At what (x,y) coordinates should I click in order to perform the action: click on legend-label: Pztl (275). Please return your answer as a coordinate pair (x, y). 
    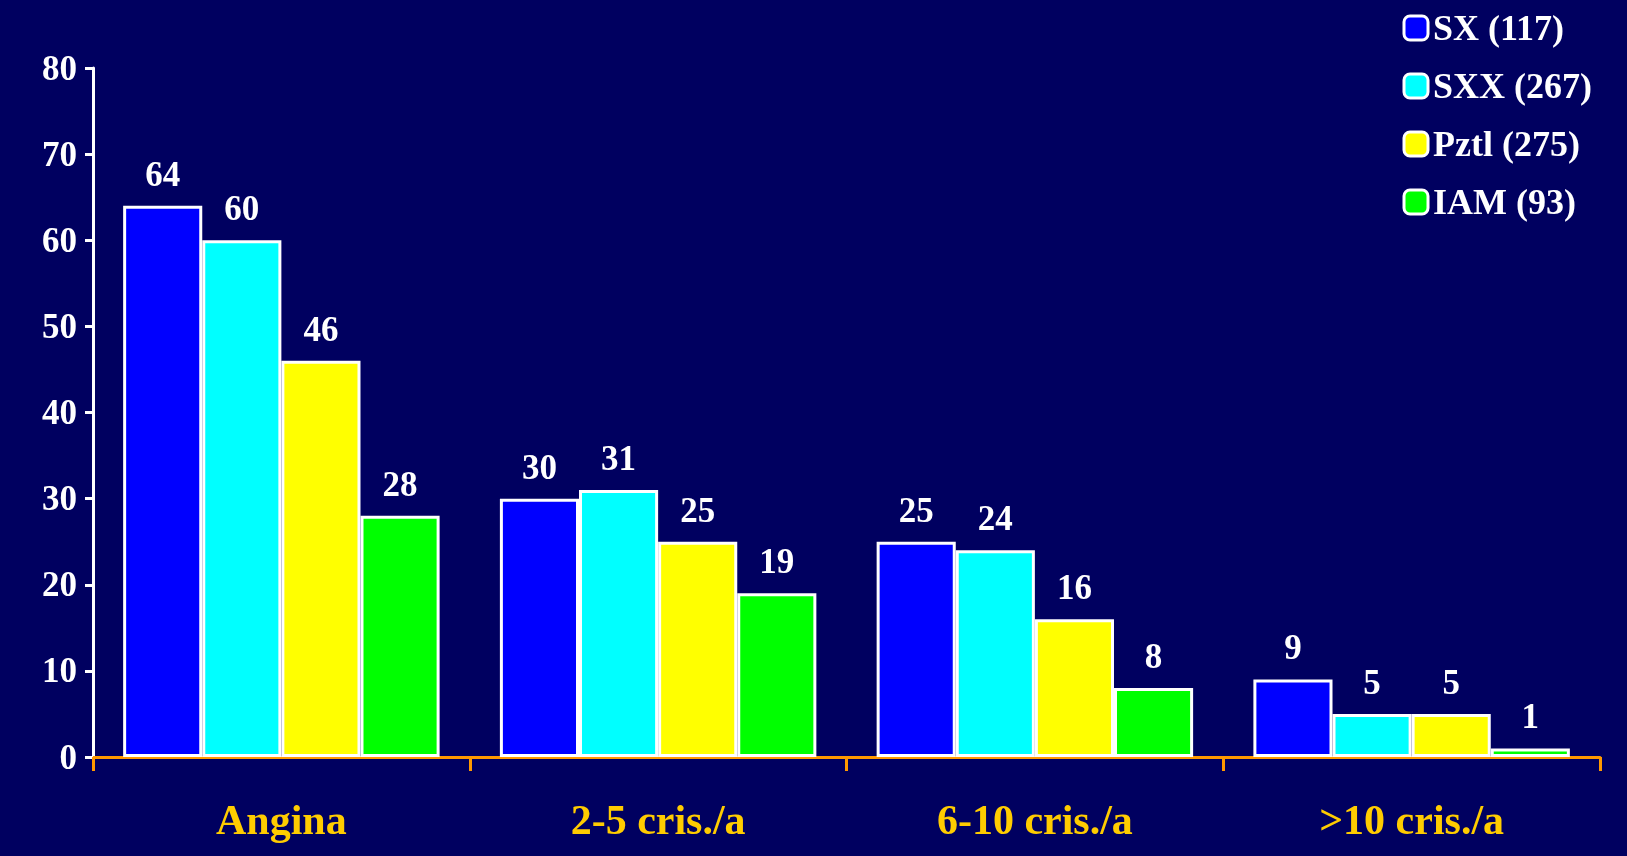
    Looking at the image, I should click on (1506, 144).